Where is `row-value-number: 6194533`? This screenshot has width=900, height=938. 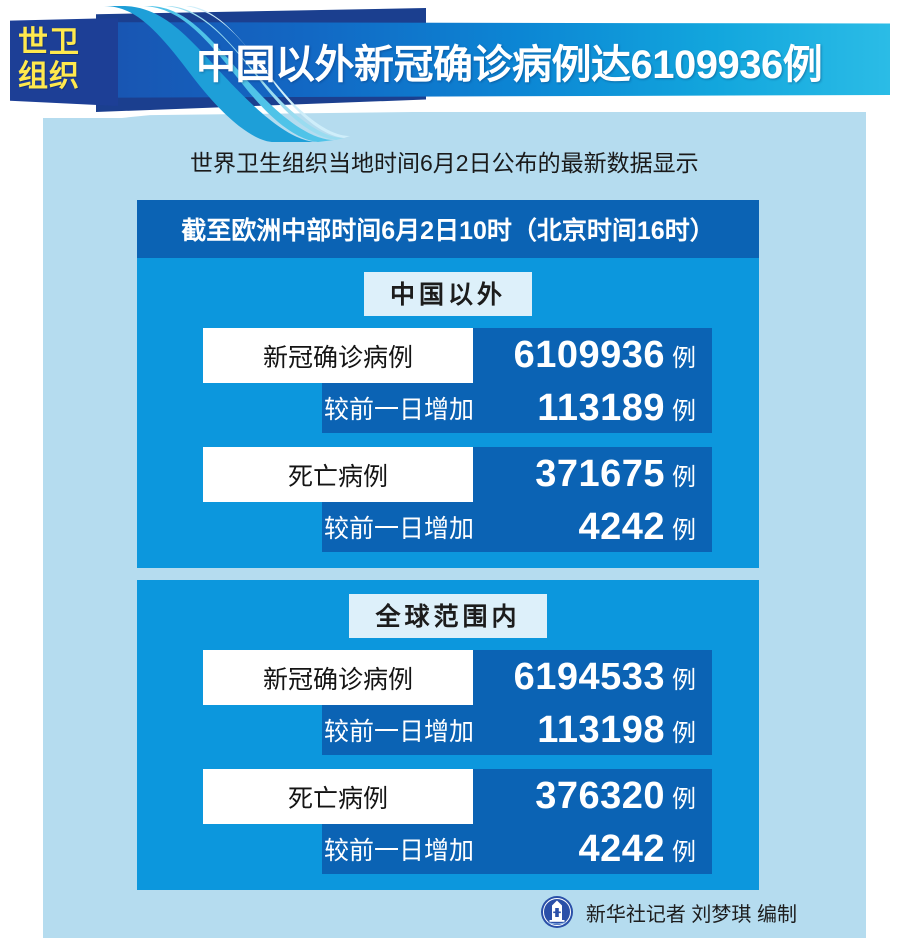
row-value-number: 6194533 is located at coordinates (589, 677).